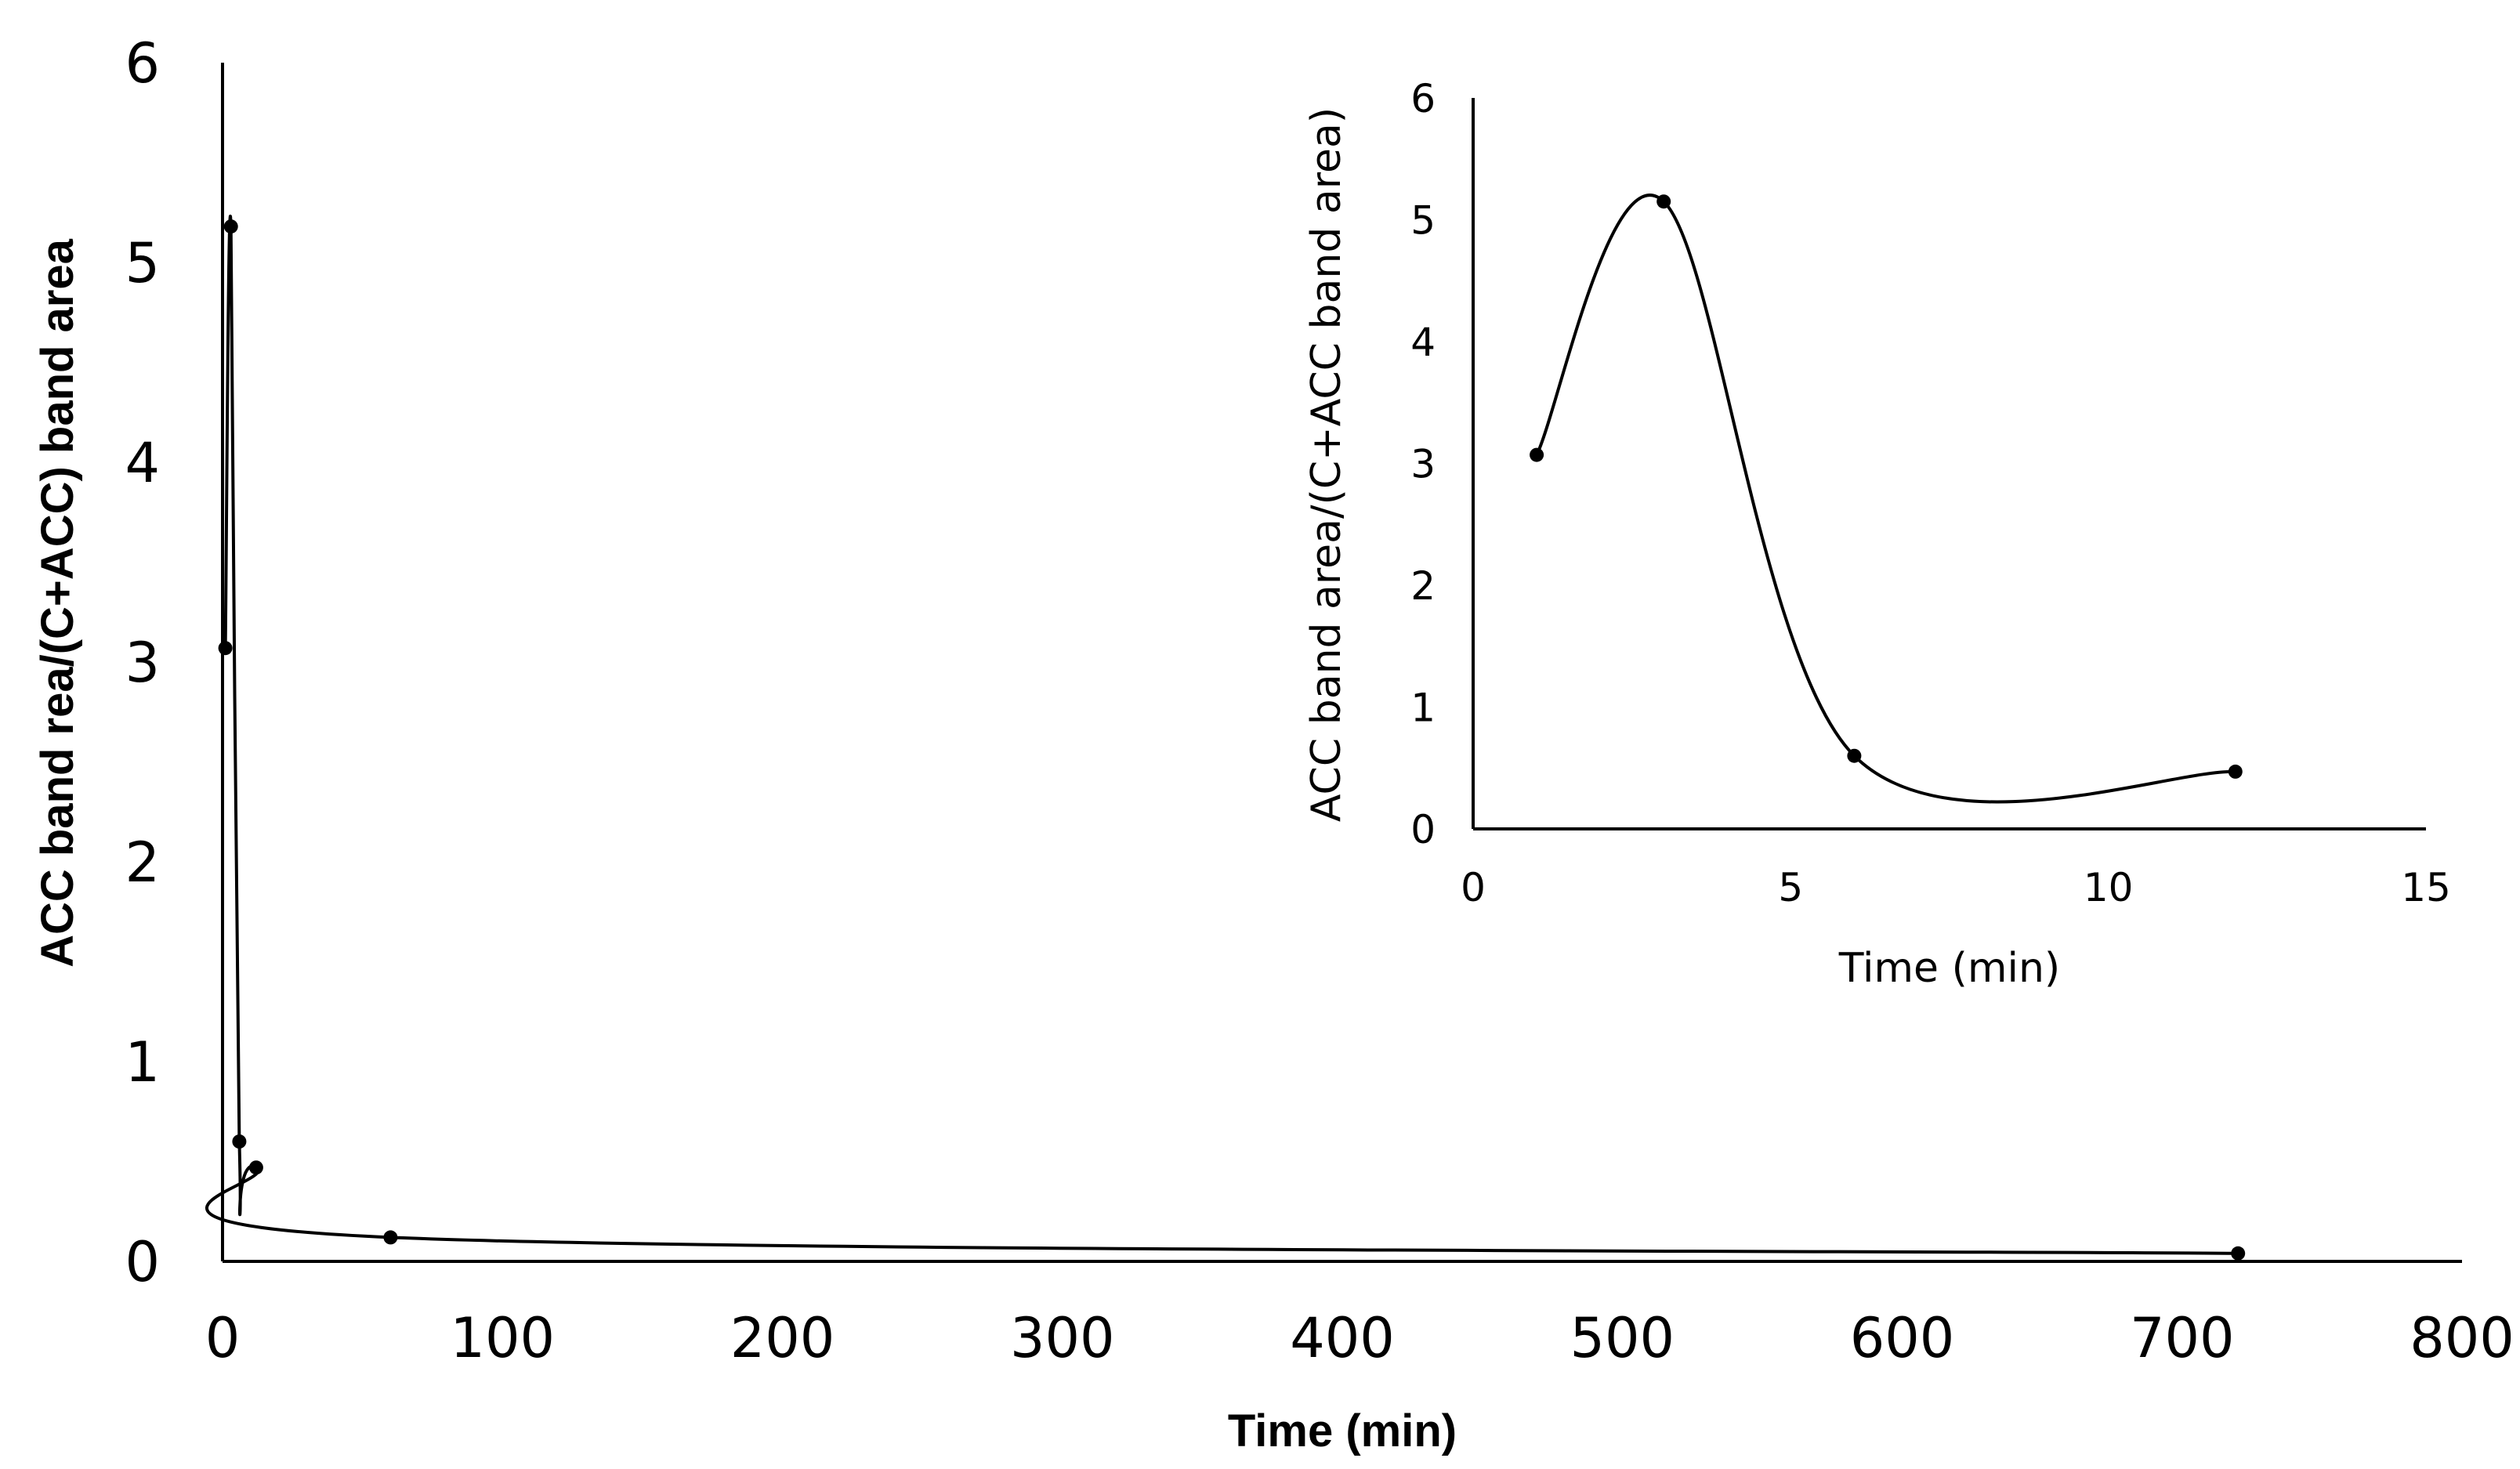 The image size is (2520, 1469). Describe the element at coordinates (2426, 887) in the screenshot. I see `inset-x-tick-label: 15` at that location.